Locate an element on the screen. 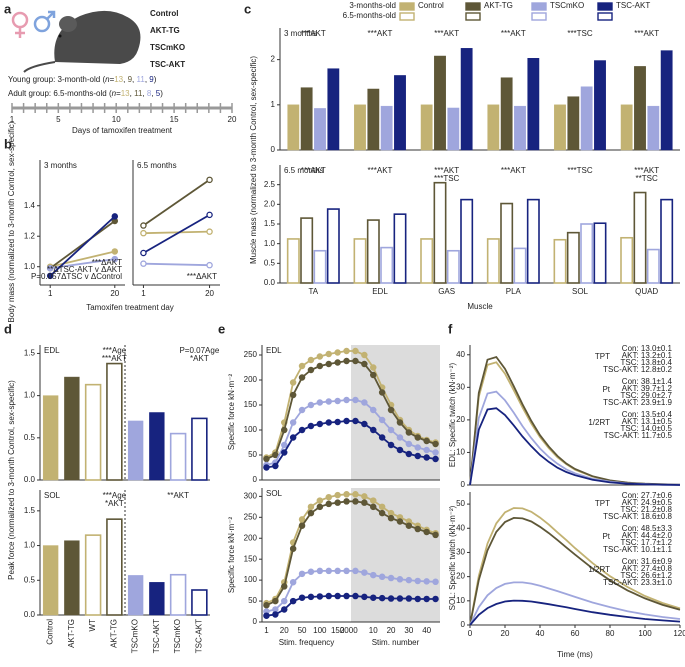 The width and height of the screenshot is (685, 667). group-text-part: , is located at coordinates (144, 93).